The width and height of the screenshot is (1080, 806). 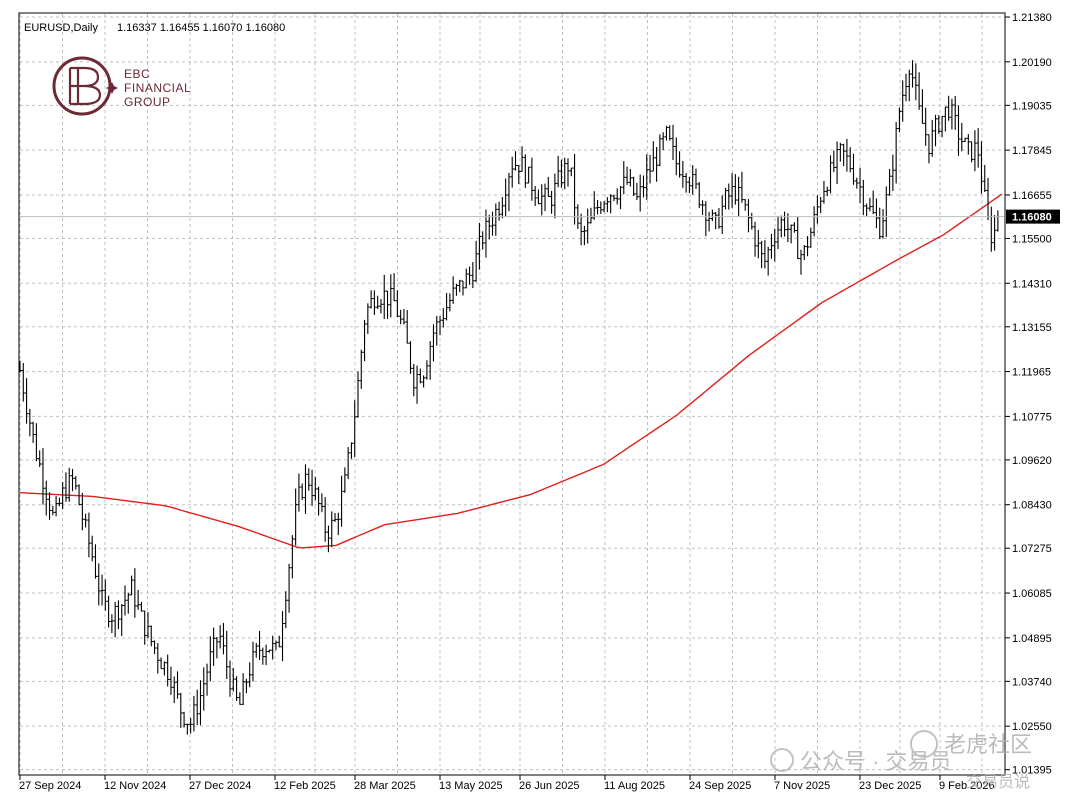 What do you see at coordinates (157, 88) in the screenshot?
I see `logo-line-2: FINANCIAL` at bounding box center [157, 88].